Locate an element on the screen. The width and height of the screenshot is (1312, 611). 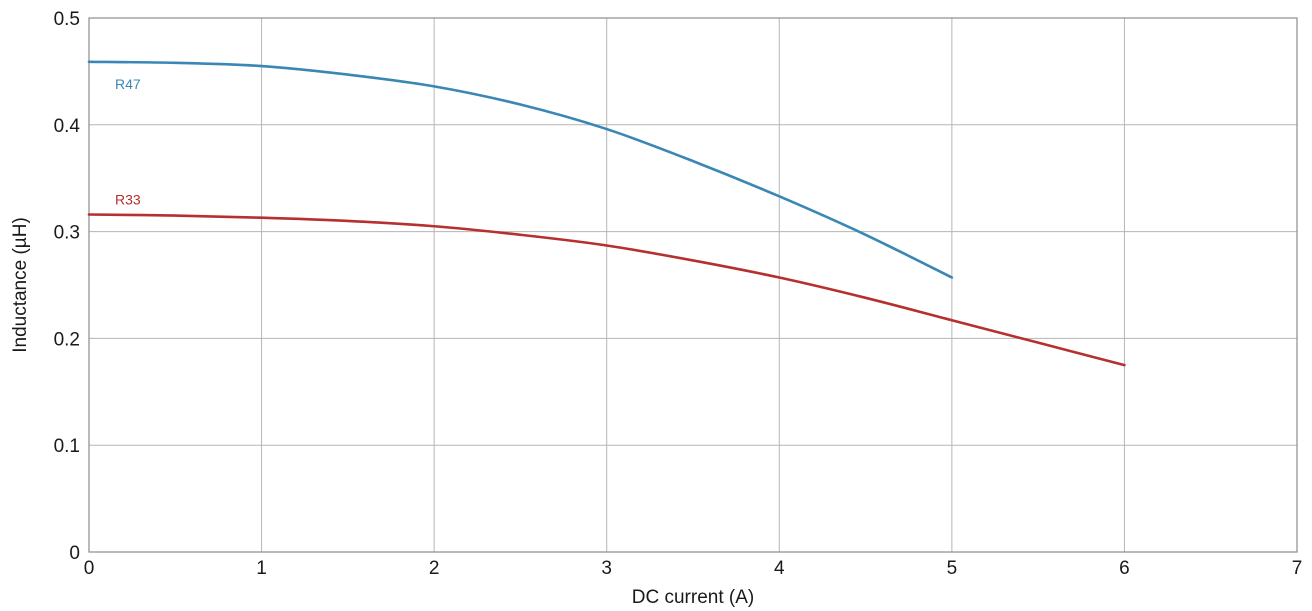
x-tick-label: 0 is located at coordinates (89, 568).